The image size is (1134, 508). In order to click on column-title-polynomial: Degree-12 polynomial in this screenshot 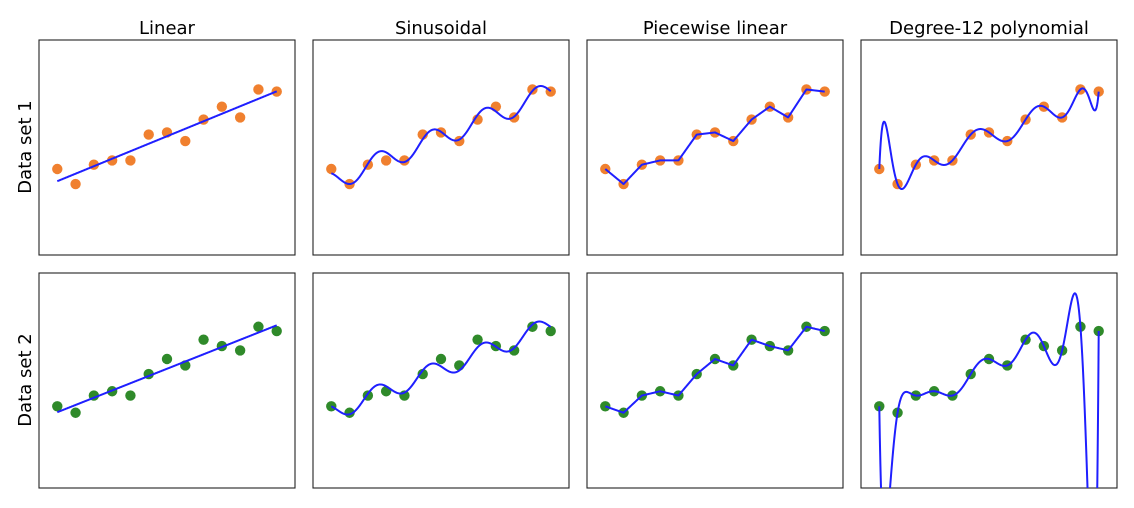, I will do `click(989, 28)`.